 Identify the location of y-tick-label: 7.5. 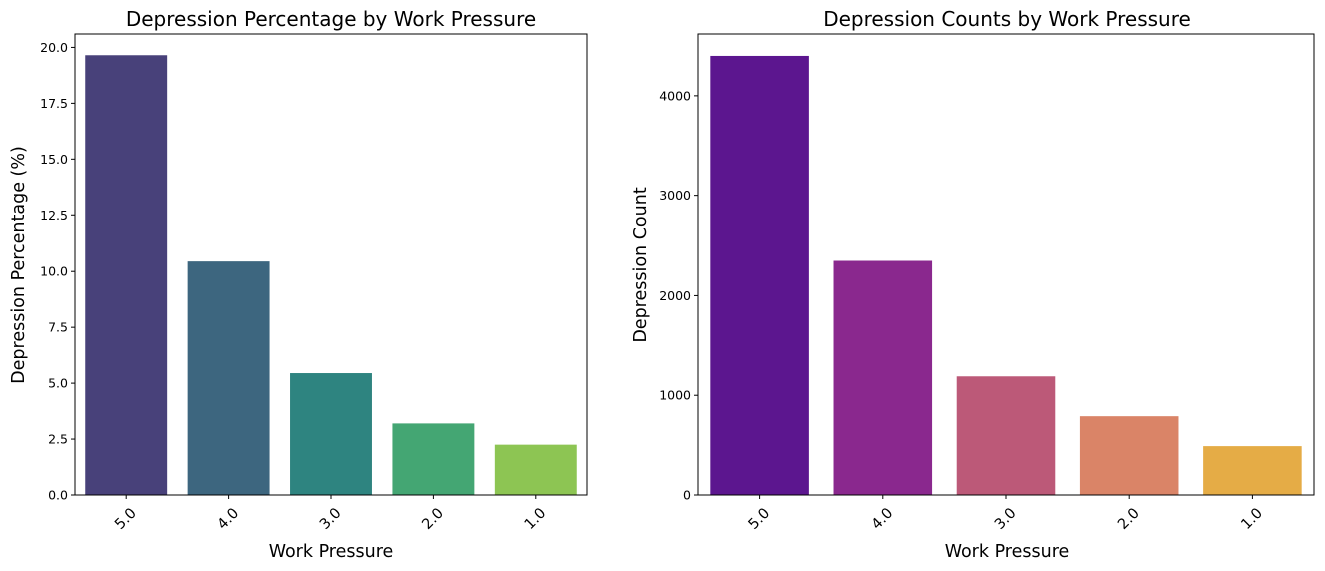
(58, 327).